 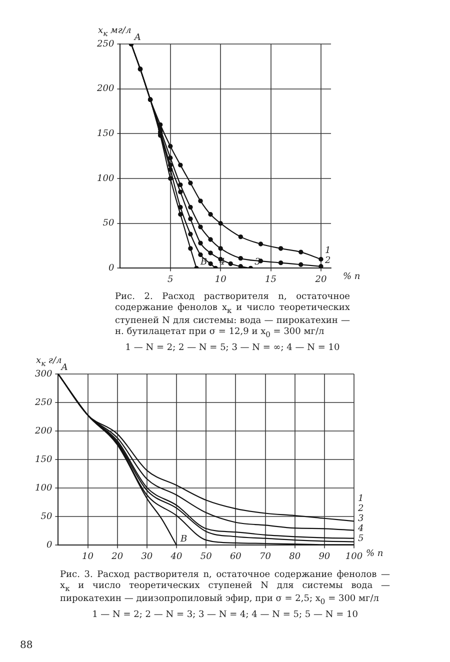 What do you see at coordinates (225, 615) in the screenshot?
I see `text: 1 — N = 2; 2 — N = 3; 3 — N = 4; 4 — N = 5; 5 — N = 10` at bounding box center [225, 615].